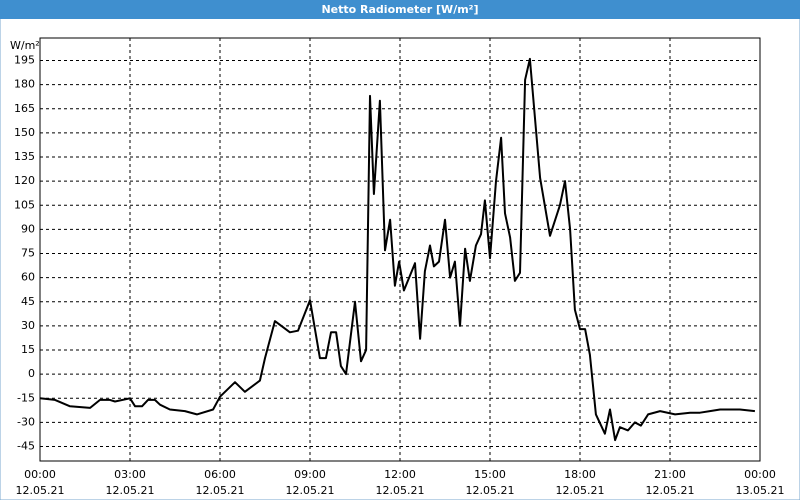 The image size is (800, 504). What do you see at coordinates (26, 397) in the screenshot?
I see `y-tick-label: -15` at bounding box center [26, 397].